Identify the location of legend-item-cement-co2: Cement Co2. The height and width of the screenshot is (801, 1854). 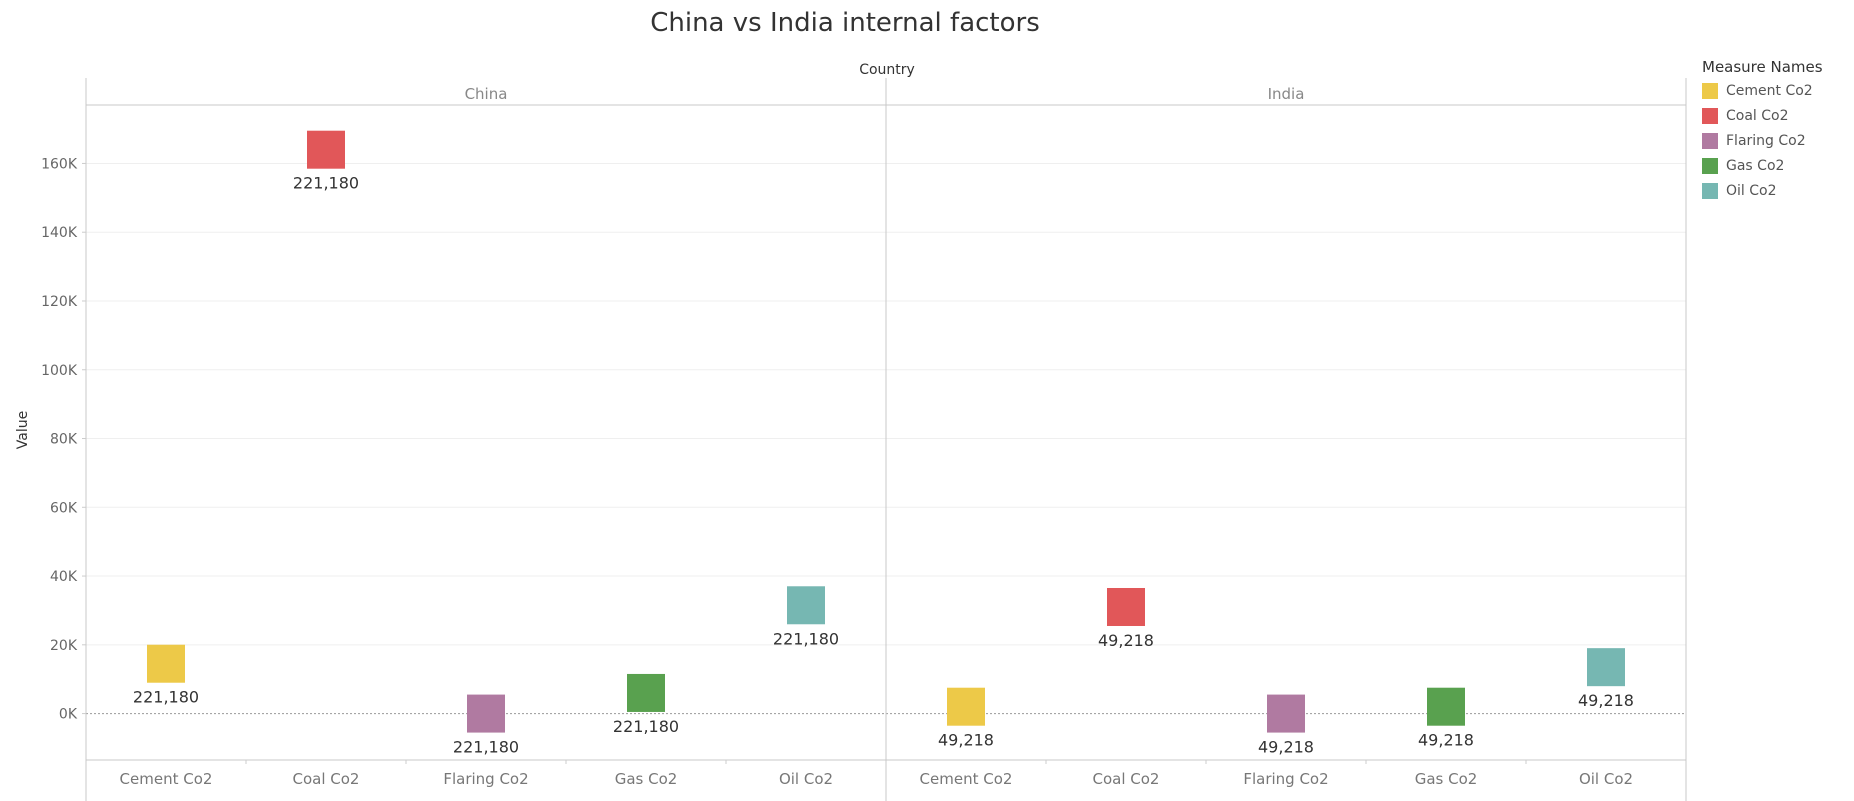
(1762, 90).